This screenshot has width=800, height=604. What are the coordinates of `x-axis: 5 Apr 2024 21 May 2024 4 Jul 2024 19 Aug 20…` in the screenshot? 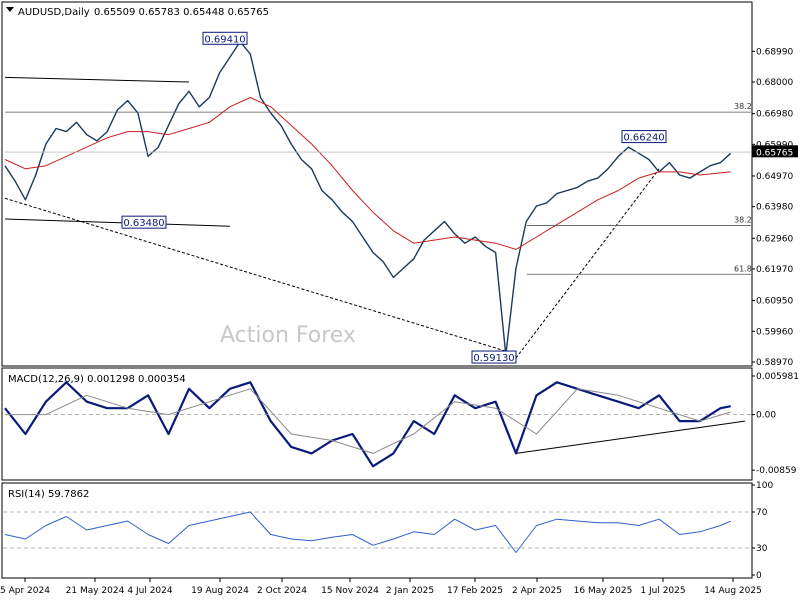 It's located at (381, 587).